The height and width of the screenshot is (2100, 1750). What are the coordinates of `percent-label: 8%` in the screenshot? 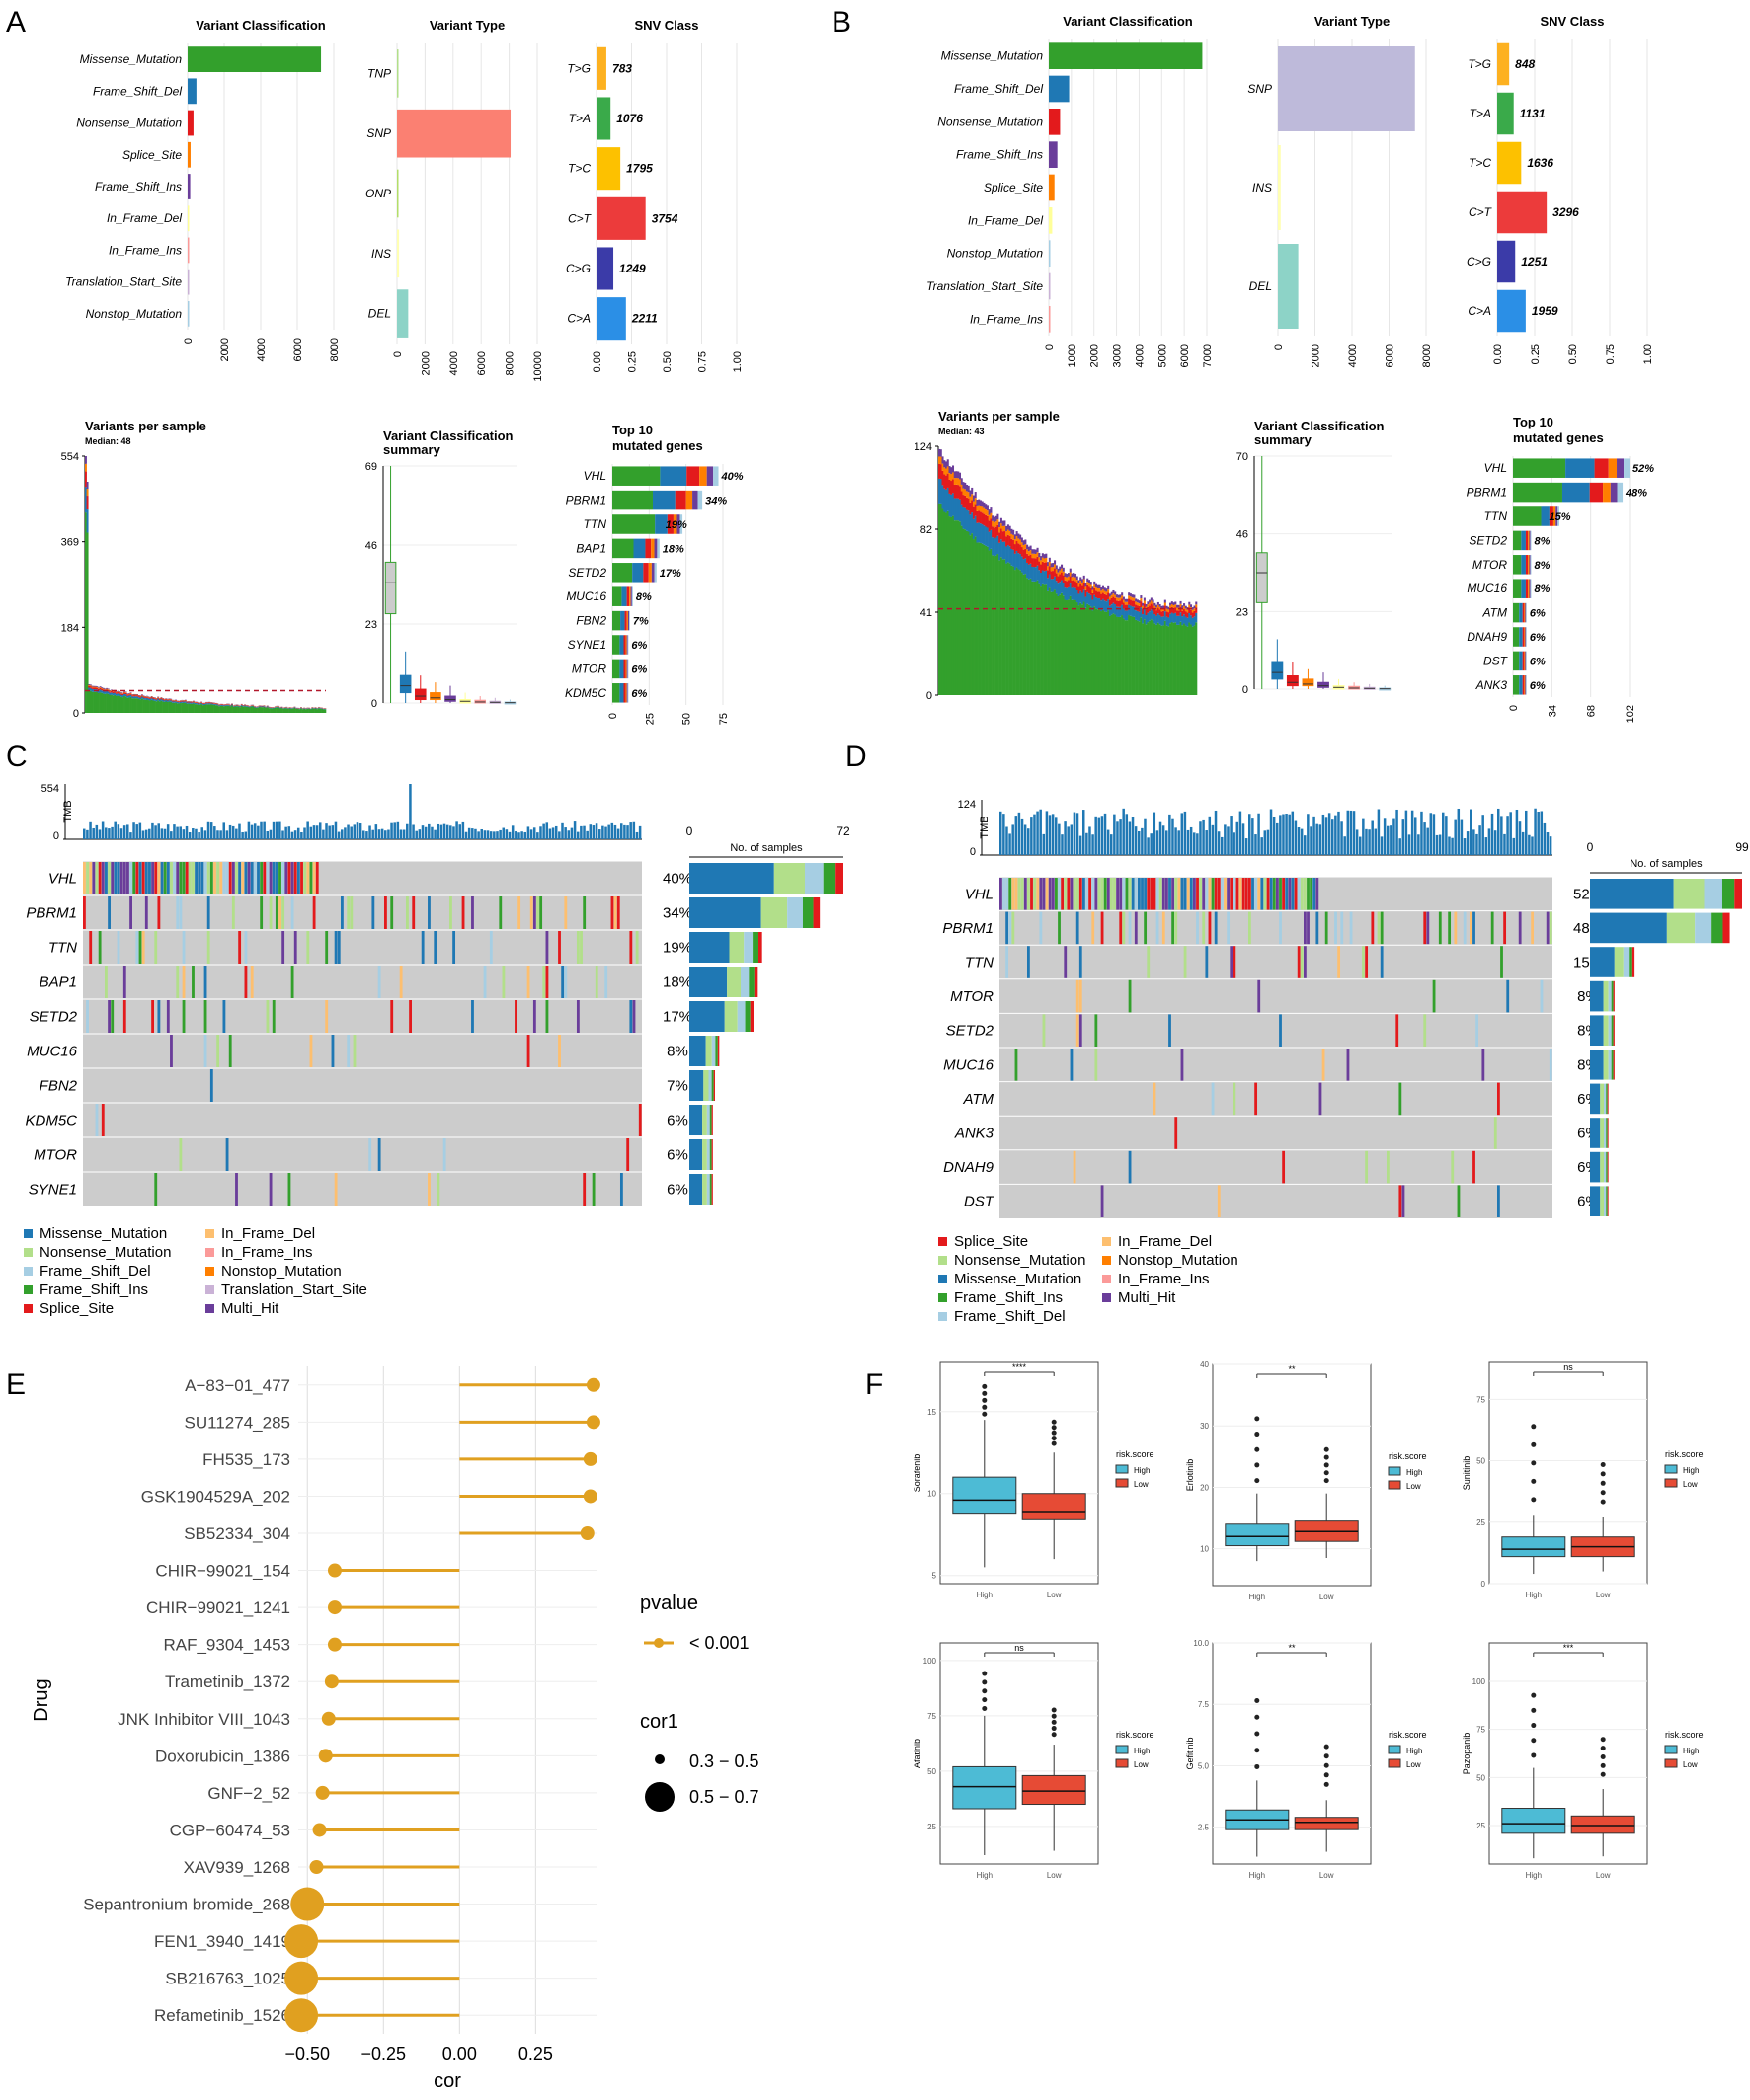 It's located at (1543, 566).